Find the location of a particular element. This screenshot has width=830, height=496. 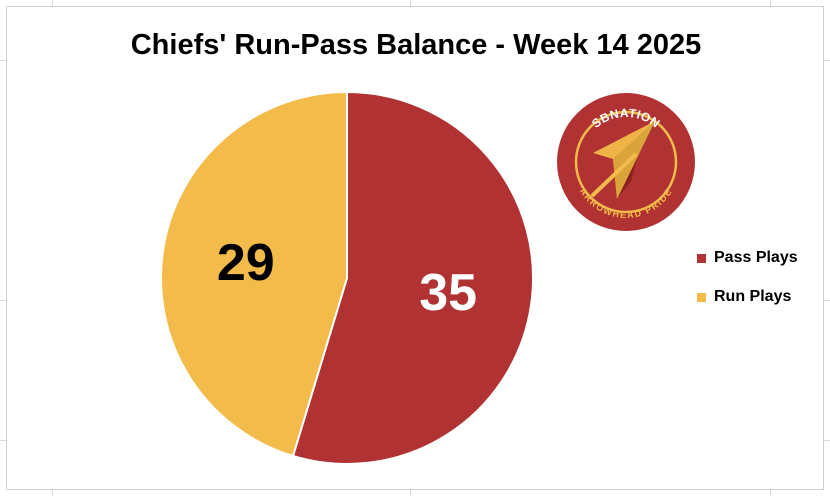

chart-legend: Pass Plays Run Plays is located at coordinates (747, 286).